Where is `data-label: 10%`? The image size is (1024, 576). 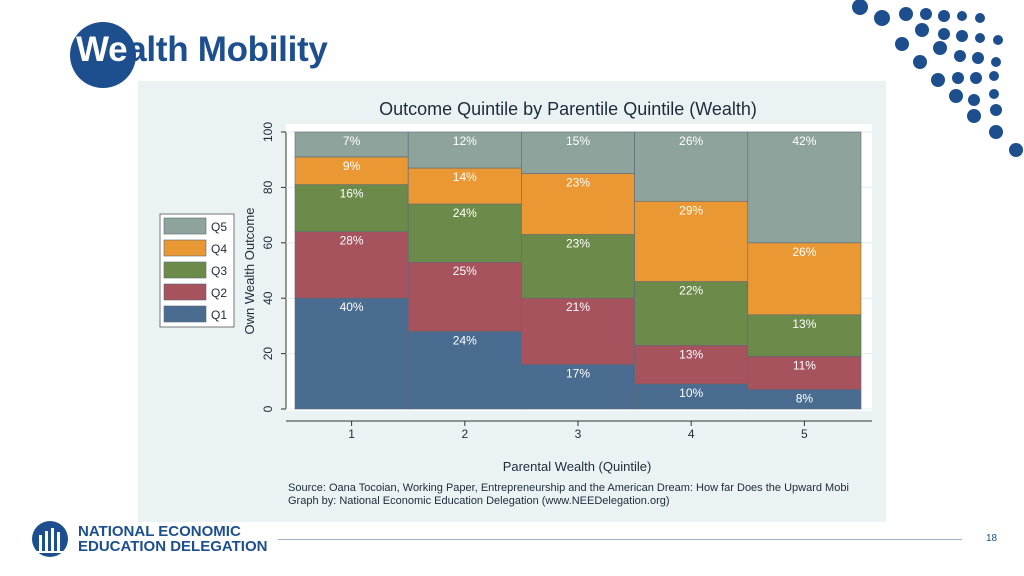 data-label: 10% is located at coordinates (691, 393).